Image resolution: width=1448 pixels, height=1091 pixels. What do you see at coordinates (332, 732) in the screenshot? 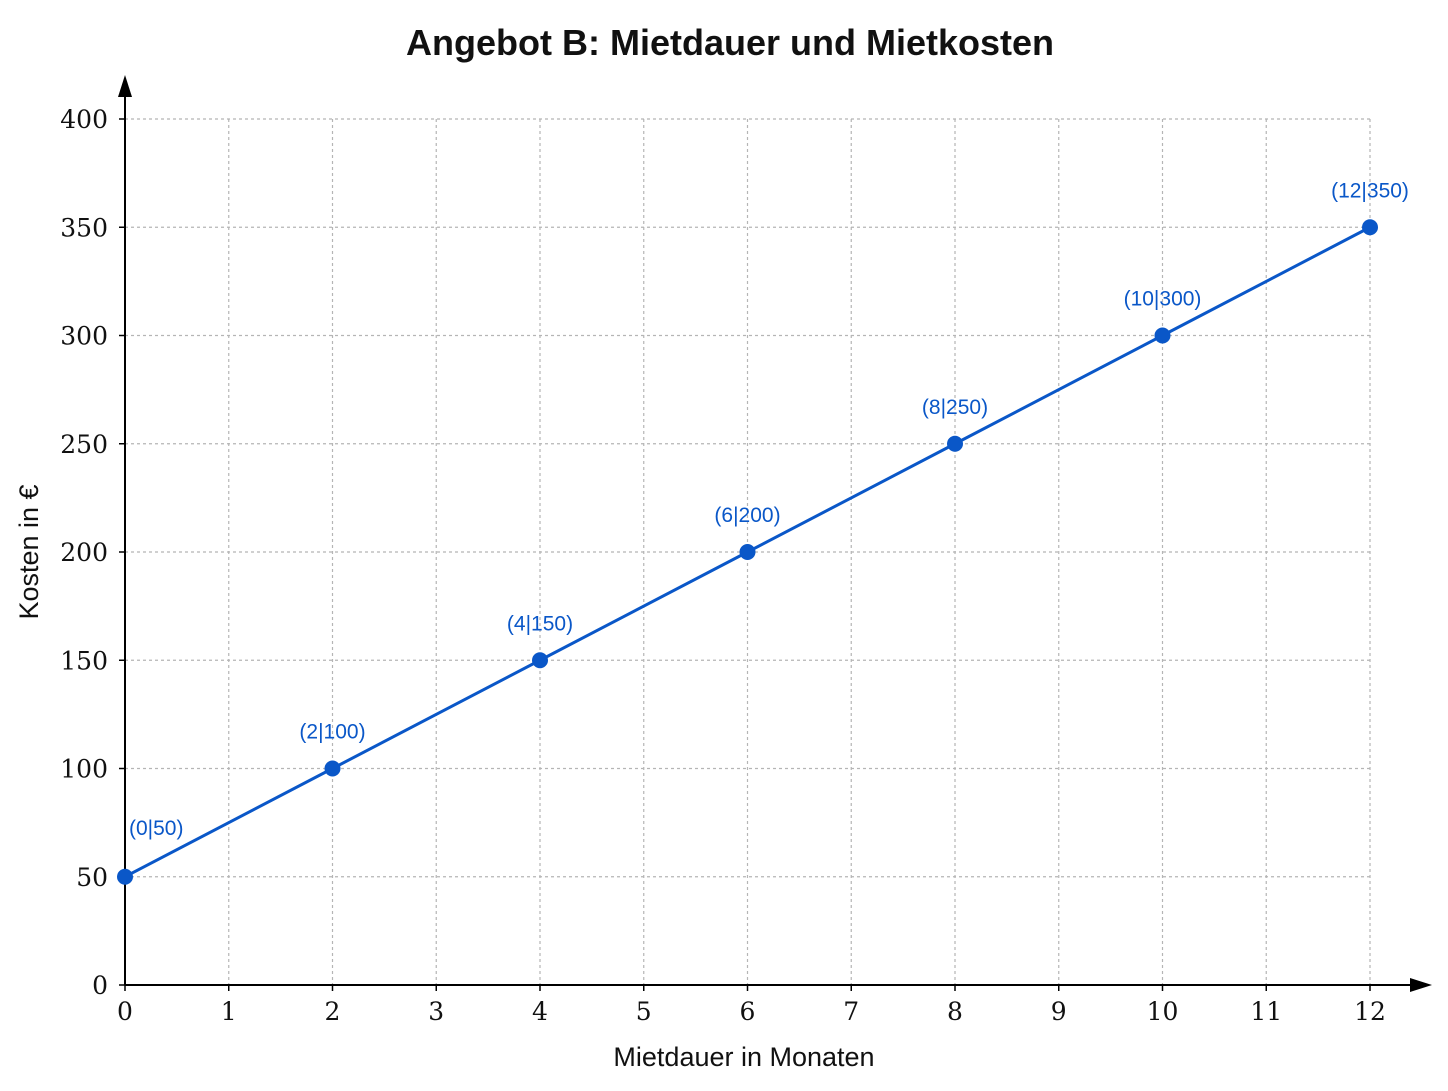
I see `point-label: (2|100)` at bounding box center [332, 732].